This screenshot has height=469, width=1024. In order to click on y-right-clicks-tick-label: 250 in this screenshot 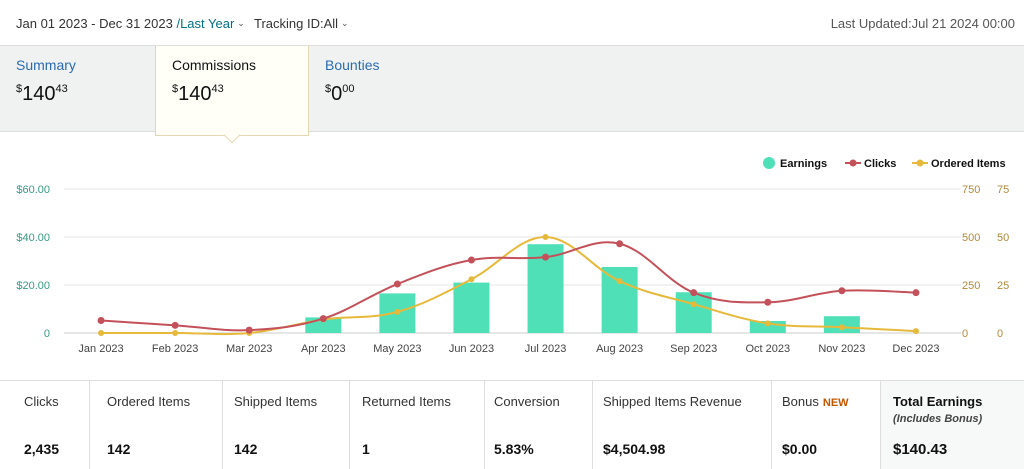, I will do `click(971, 286)`.